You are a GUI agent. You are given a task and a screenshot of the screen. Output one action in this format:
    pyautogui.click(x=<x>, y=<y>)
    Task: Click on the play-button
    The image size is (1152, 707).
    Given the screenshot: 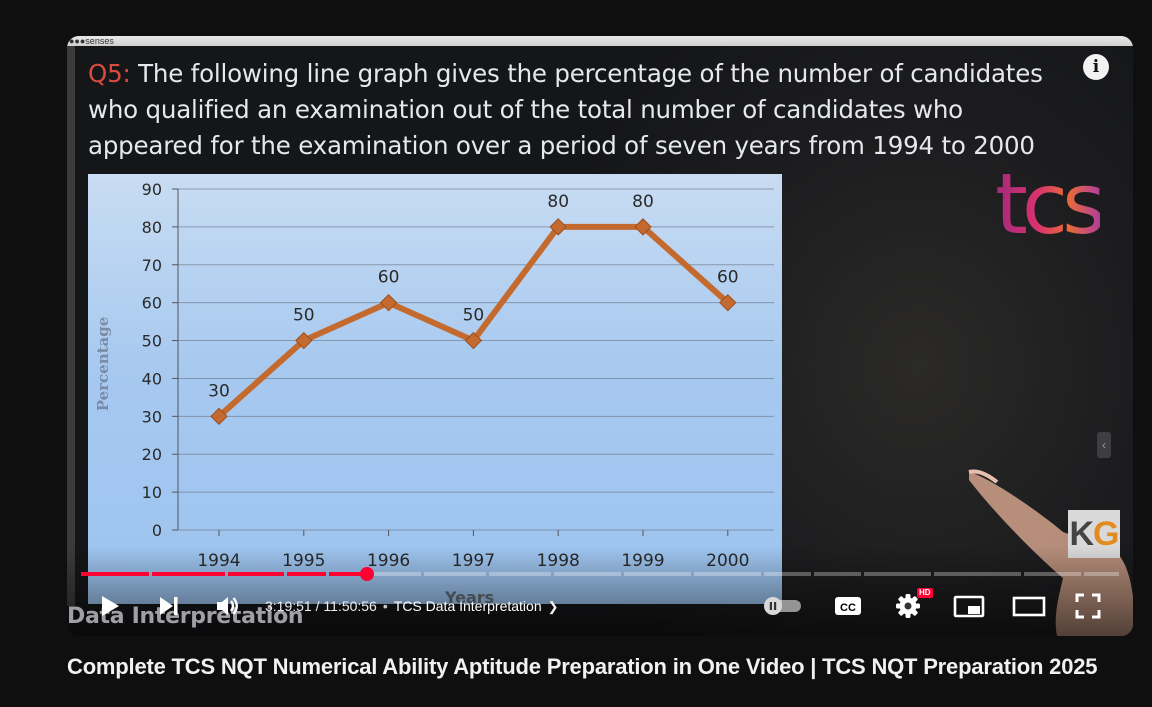 What is the action you would take?
    pyautogui.click(x=109, y=606)
    